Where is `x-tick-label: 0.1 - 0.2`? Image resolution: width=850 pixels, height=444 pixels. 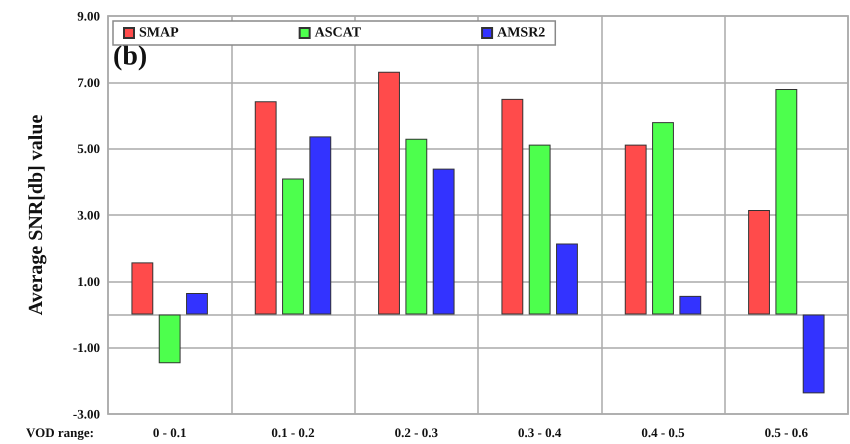 x-tick-label: 0.1 - 0.2 is located at coordinates (293, 432).